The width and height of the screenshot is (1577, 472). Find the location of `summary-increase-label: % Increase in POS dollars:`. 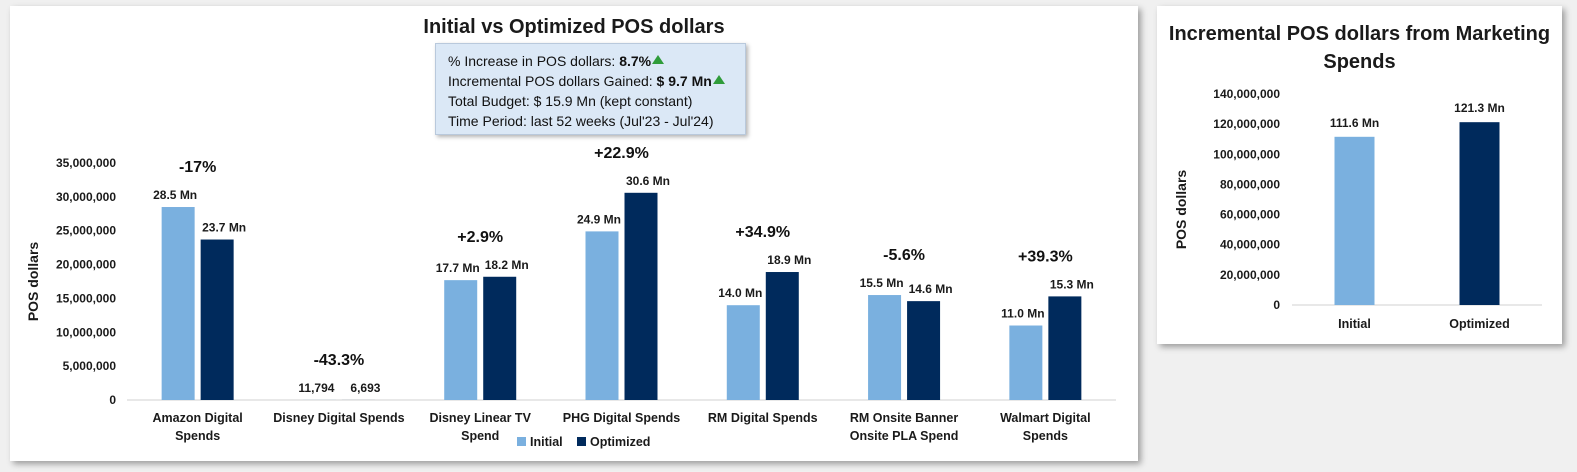

summary-increase-label: % Increase in POS dollars: is located at coordinates (534, 61).